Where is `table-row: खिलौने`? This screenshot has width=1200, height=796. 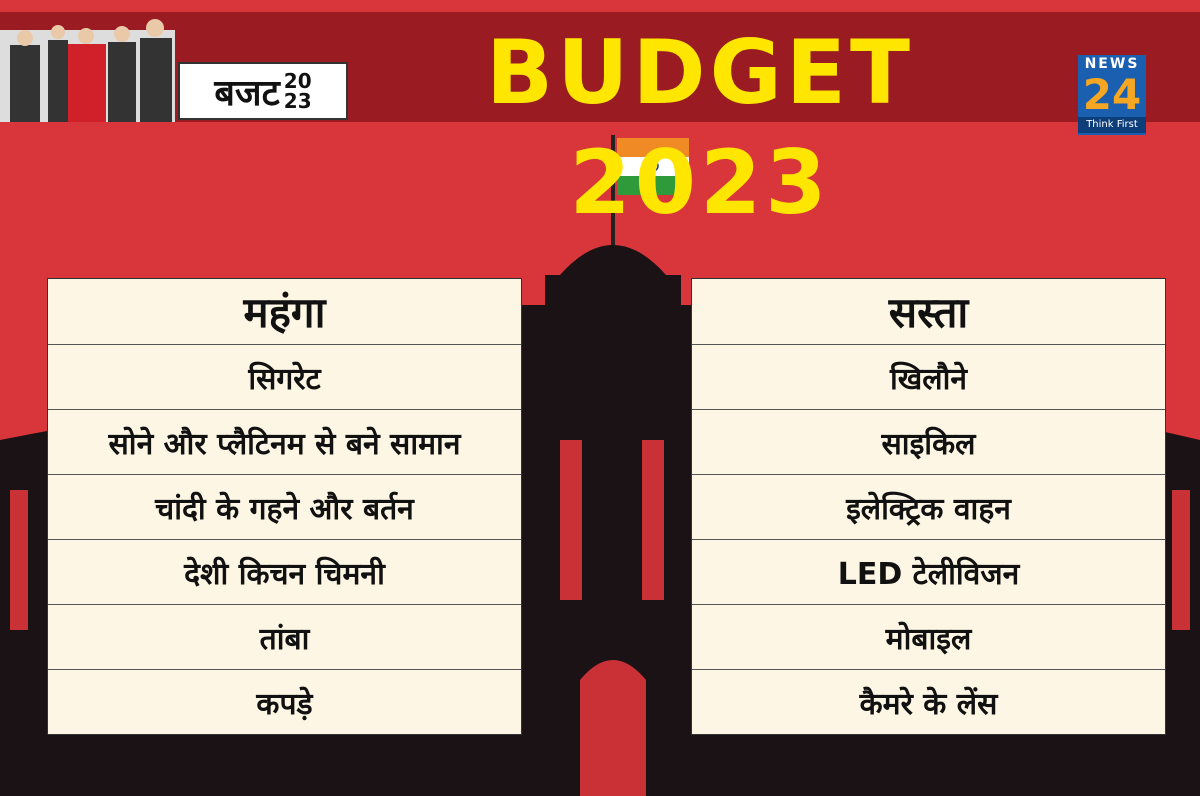
table-row: खिलौने is located at coordinates (928, 376).